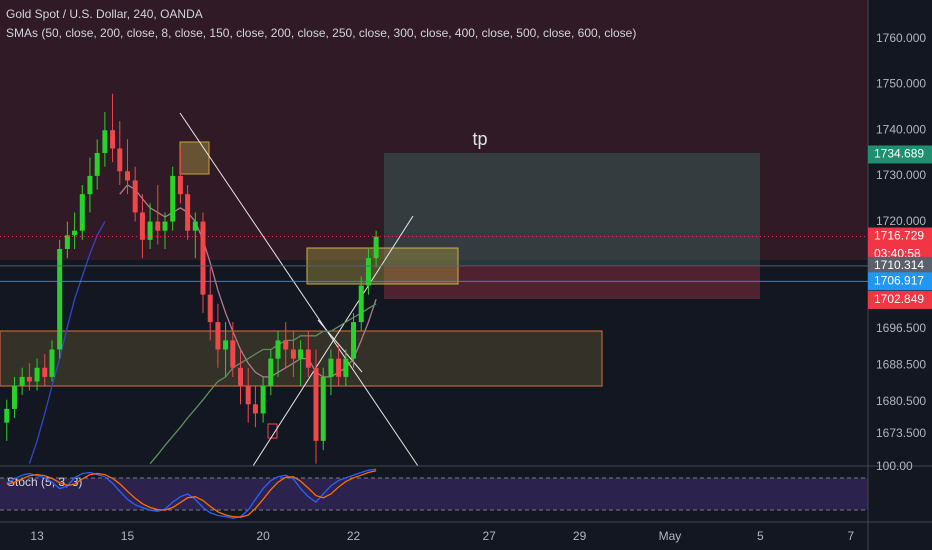 This screenshot has width=932, height=550. I want to click on price-label: 1710.314, so click(899, 265).